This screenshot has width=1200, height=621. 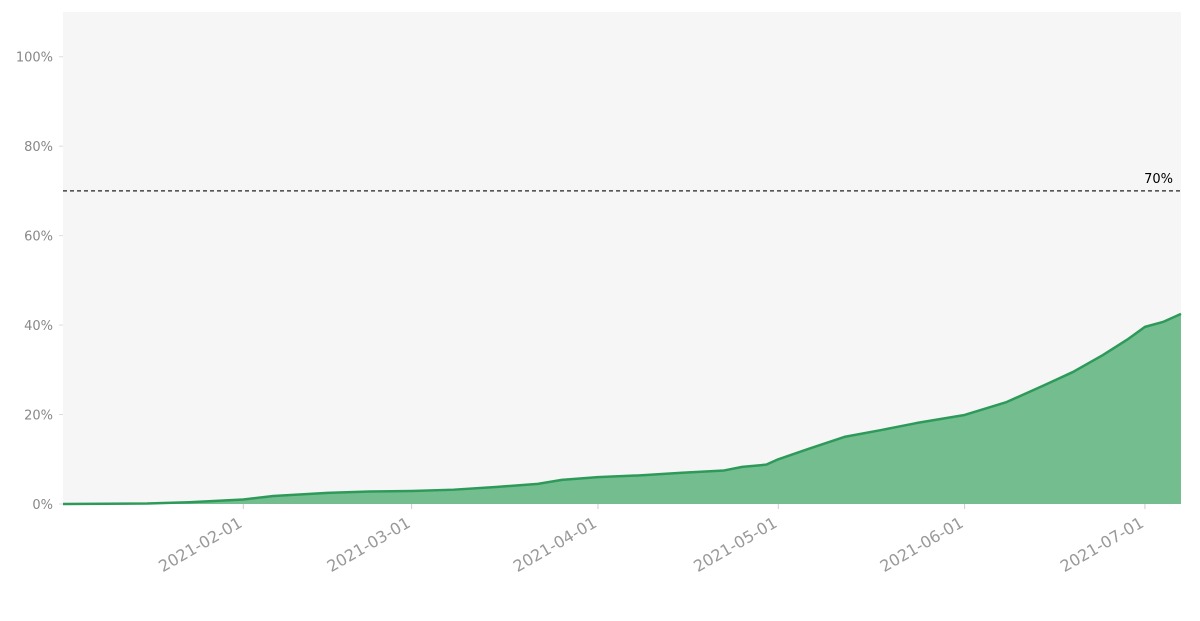 I want to click on x-tick-label: 2021-04-01, so click(x=555, y=544).